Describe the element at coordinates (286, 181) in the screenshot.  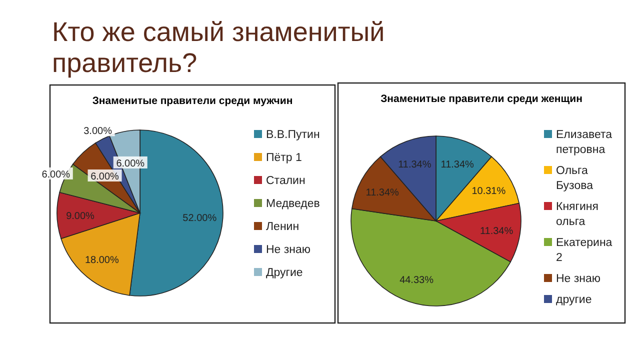
I see `legend-label: Сталин` at that location.